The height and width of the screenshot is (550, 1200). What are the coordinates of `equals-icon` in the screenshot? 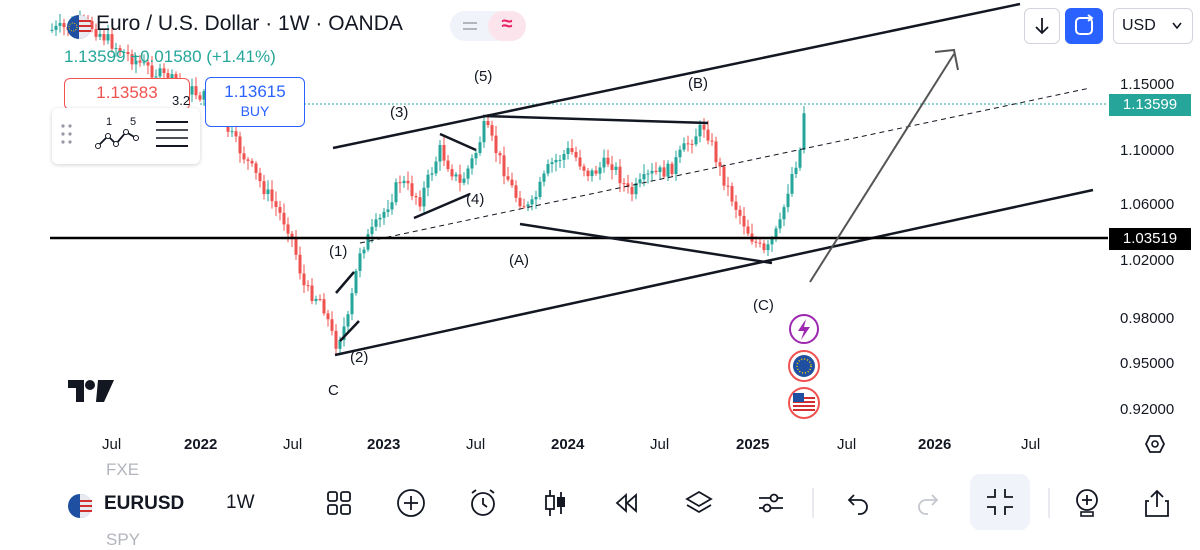 It's located at (469, 26).